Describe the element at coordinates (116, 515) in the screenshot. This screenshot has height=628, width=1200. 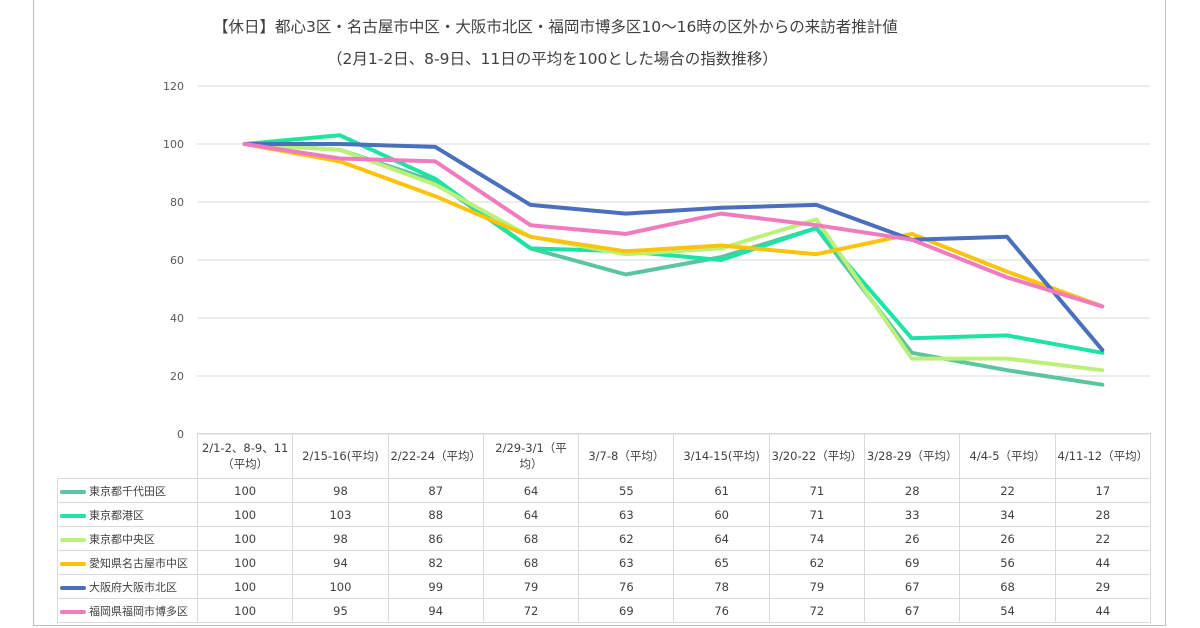
I see `series-name: 東京都港区` at that location.